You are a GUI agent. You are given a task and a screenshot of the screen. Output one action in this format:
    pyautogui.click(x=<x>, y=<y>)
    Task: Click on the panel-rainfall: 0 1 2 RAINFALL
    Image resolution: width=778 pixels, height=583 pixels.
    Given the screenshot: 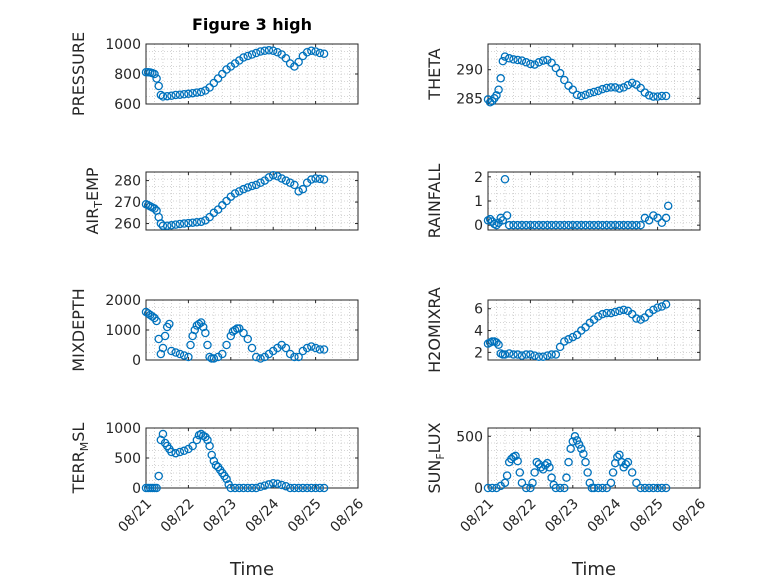 What is the action you would take?
    pyautogui.click(x=563, y=201)
    